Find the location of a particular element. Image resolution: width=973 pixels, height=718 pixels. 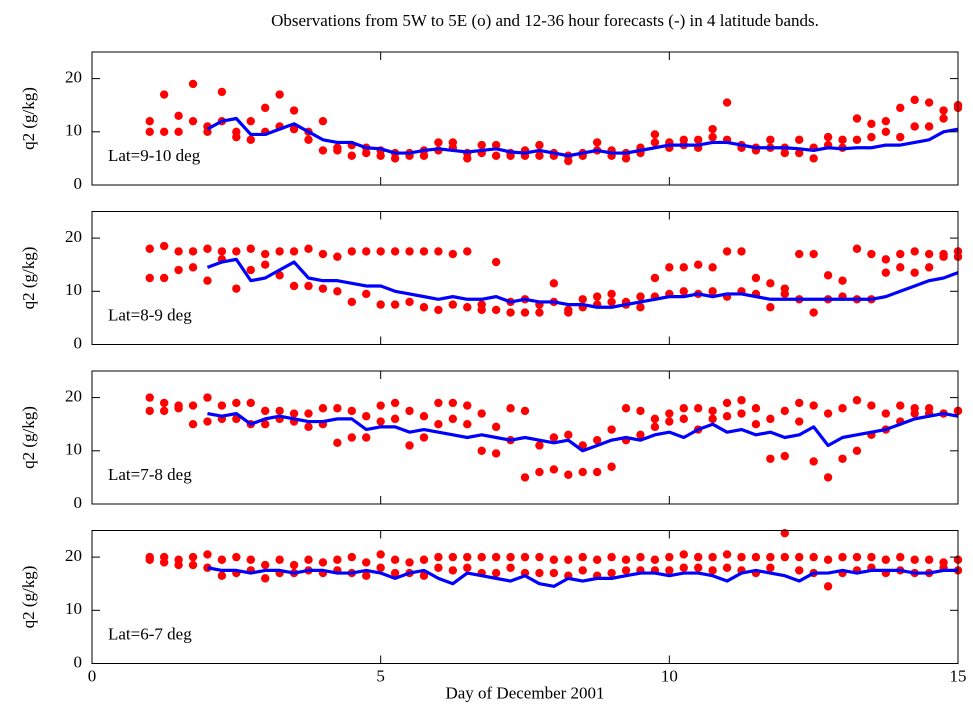

y-axis-label: q2 (g/kg) is located at coordinates (28, 278).